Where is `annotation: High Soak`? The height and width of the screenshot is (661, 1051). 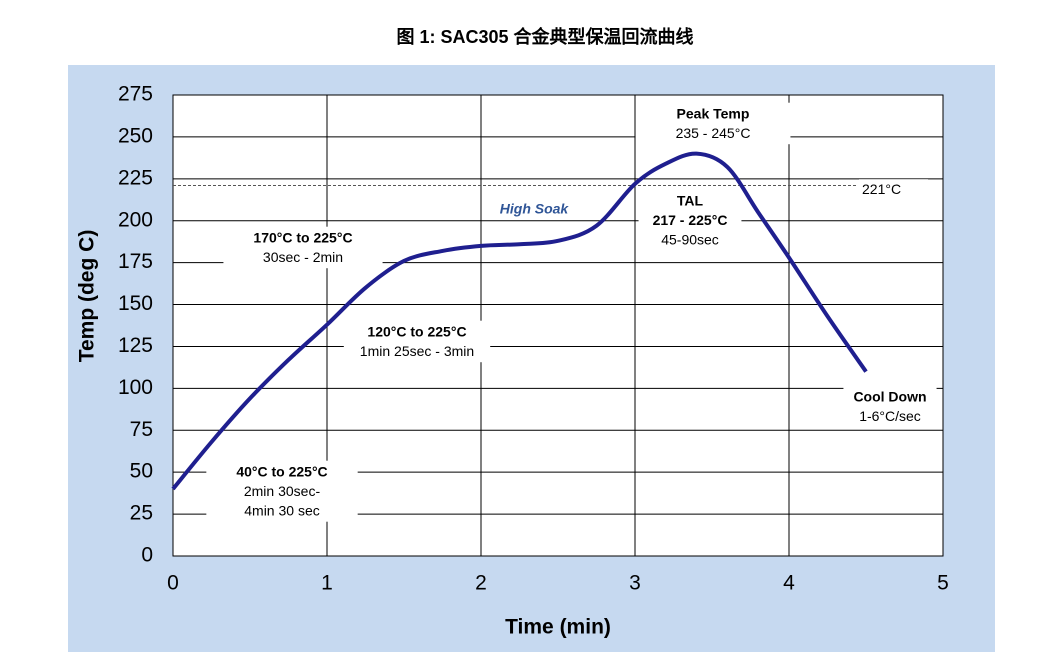
annotation: High Soak is located at coordinates (535, 209).